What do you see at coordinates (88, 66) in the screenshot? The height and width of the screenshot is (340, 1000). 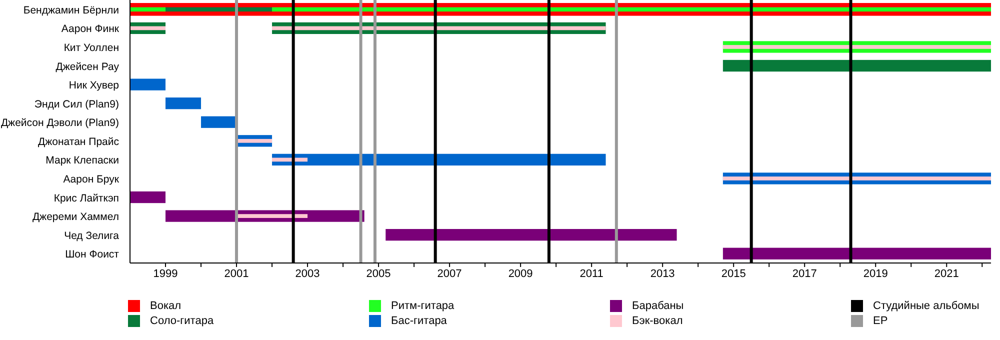 I see `y-tick-label: Джейсен Рау` at bounding box center [88, 66].